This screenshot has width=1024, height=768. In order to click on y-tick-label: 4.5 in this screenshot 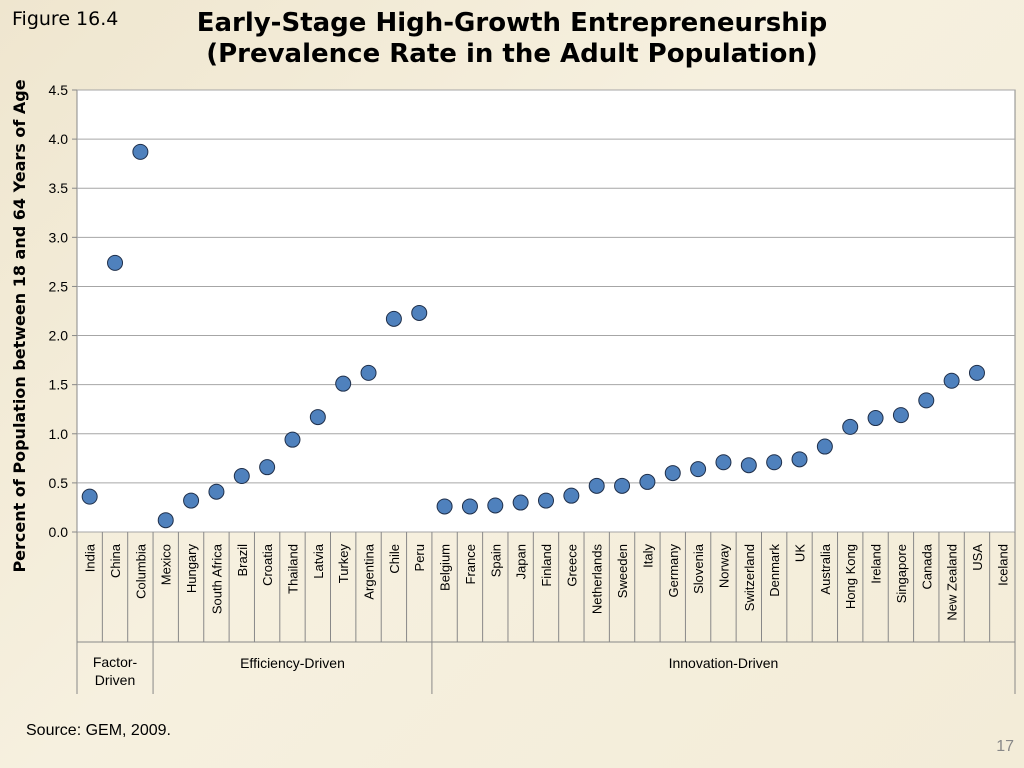, I will do `click(59, 90)`.